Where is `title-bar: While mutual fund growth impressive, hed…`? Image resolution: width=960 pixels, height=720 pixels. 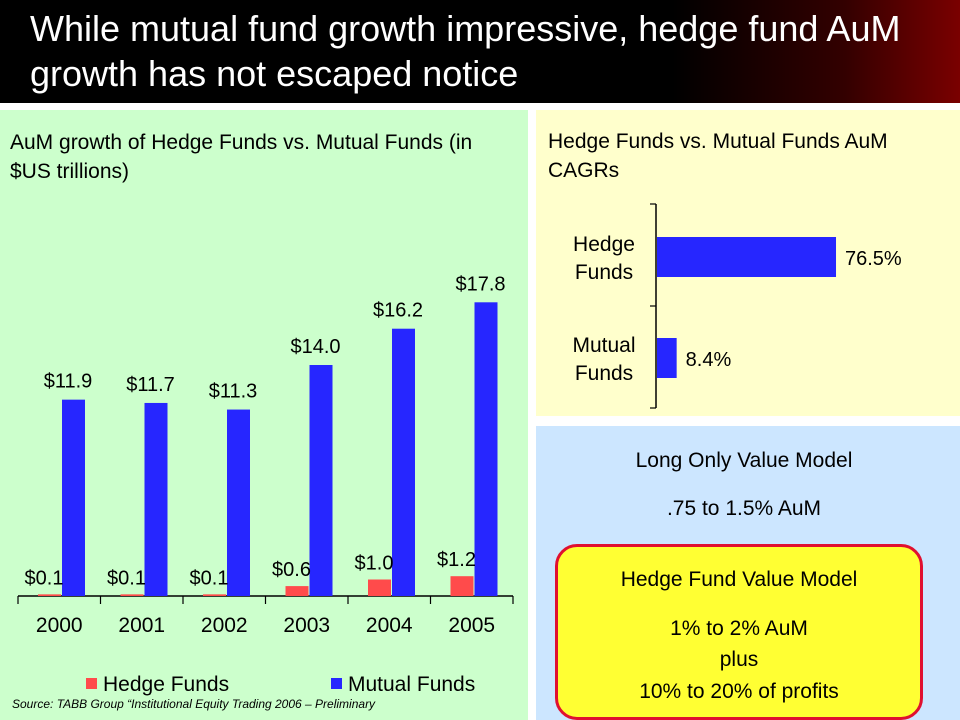
title-bar: While mutual fund growth impressive, hed… is located at coordinates (480, 51).